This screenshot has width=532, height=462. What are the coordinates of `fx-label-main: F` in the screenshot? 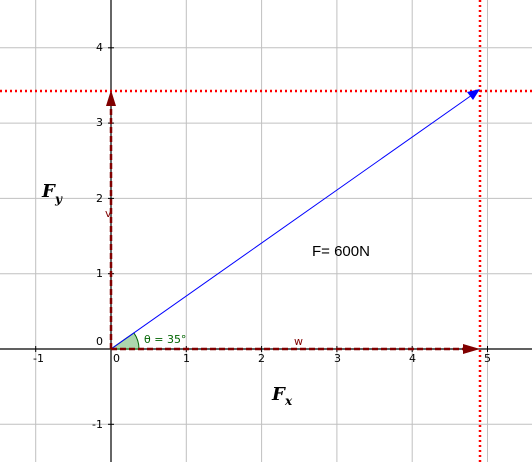 It's located at (278, 394).